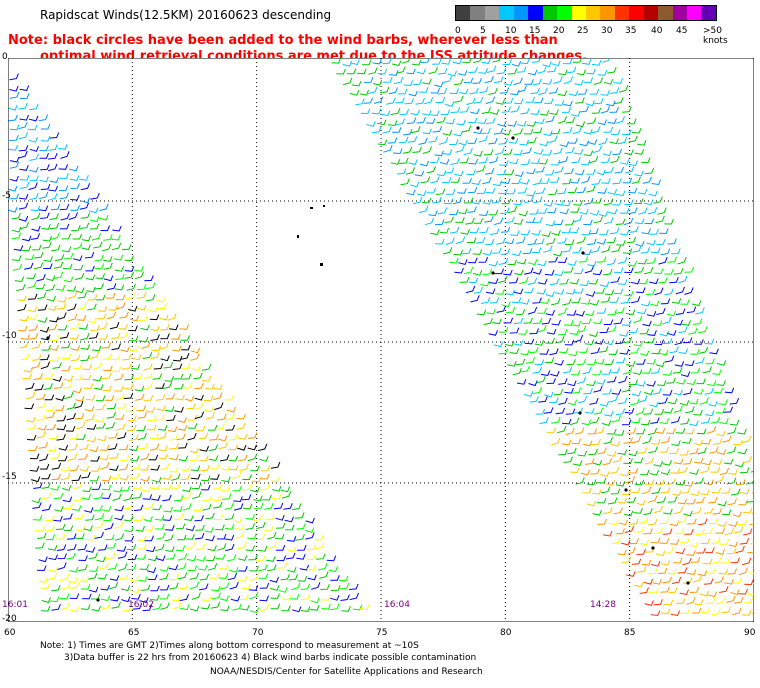 The height and width of the screenshot is (688, 760). Describe the element at coordinates (10, 633) in the screenshot. I see `lon-label-60: 60` at that location.